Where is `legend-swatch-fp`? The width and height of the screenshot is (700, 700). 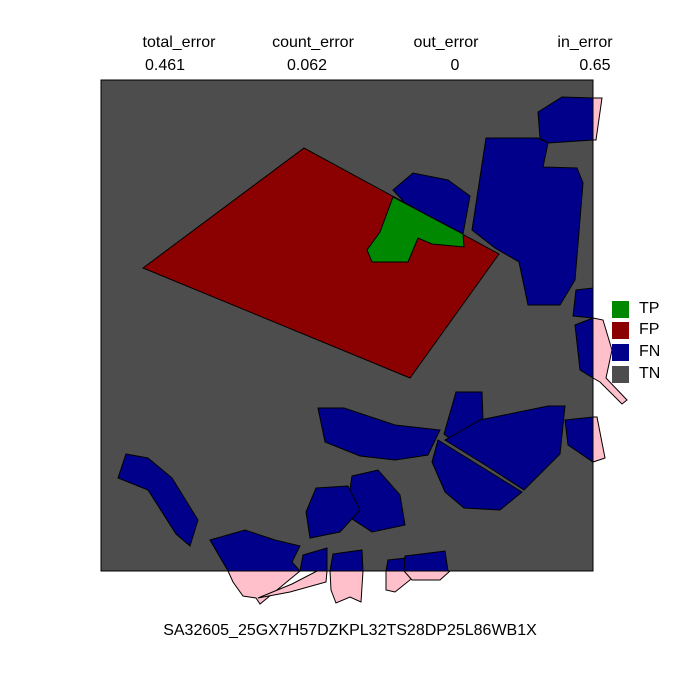 legend-swatch-fp is located at coordinates (620, 330).